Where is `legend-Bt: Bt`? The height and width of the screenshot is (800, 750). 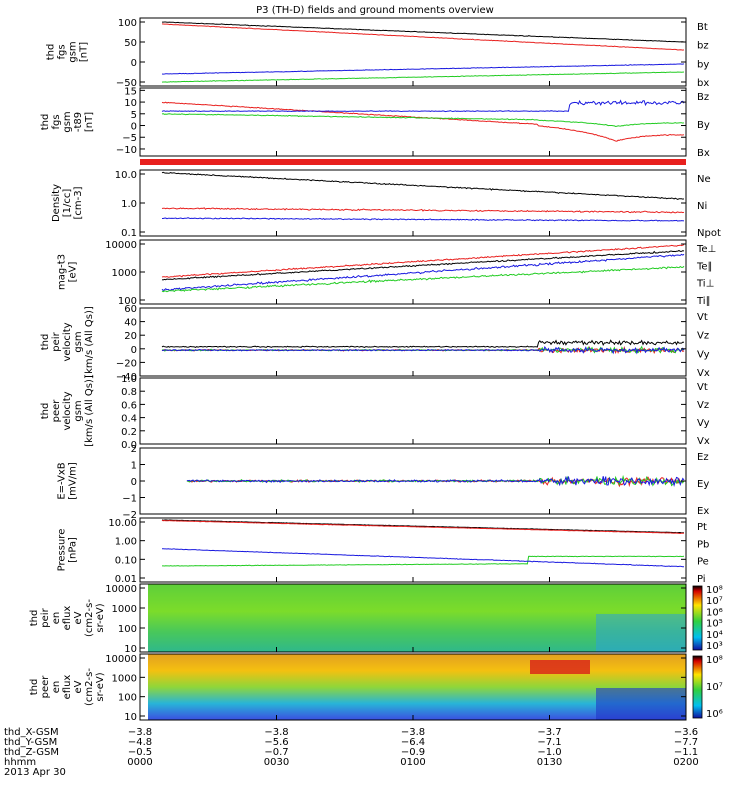 legend-Bt: Bt is located at coordinates (702, 27).